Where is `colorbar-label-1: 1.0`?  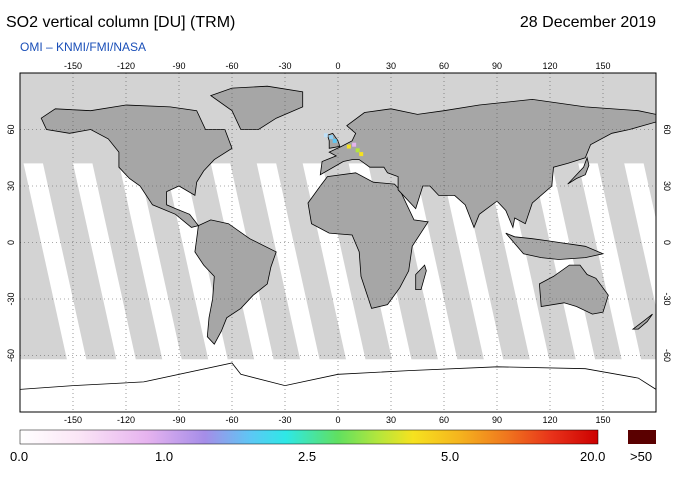 colorbar-label-1: 1.0 is located at coordinates (164, 456).